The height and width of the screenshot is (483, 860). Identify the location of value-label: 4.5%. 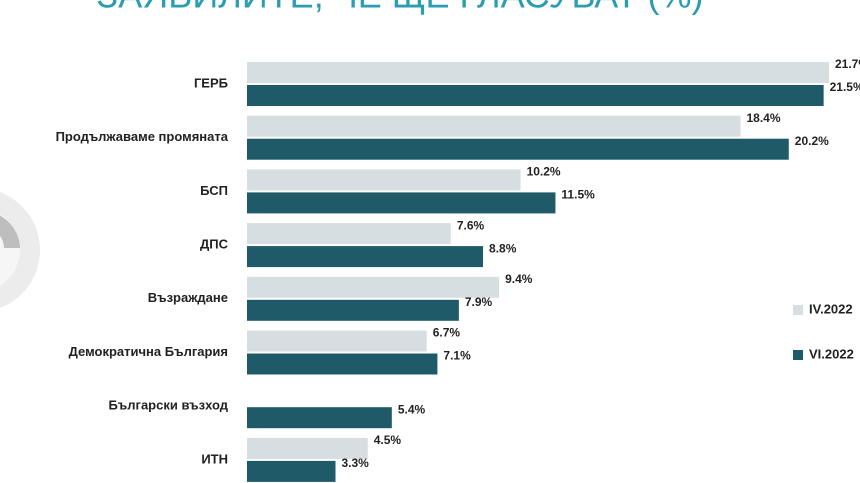
(388, 440).